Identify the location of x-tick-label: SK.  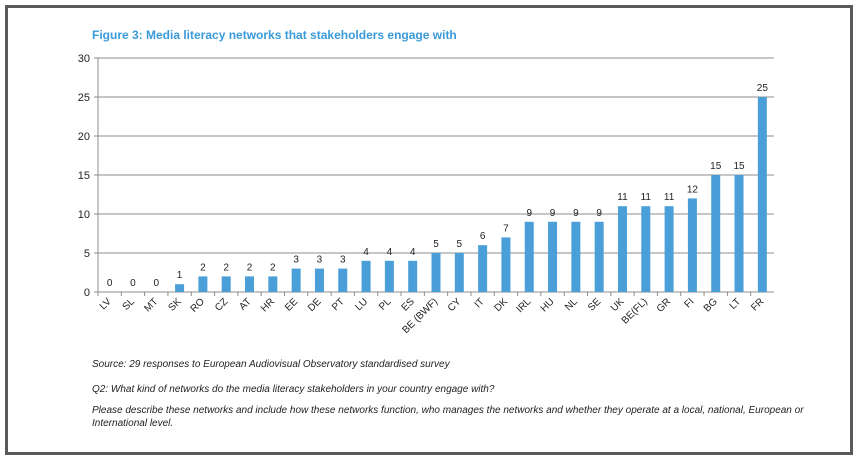
(174, 304).